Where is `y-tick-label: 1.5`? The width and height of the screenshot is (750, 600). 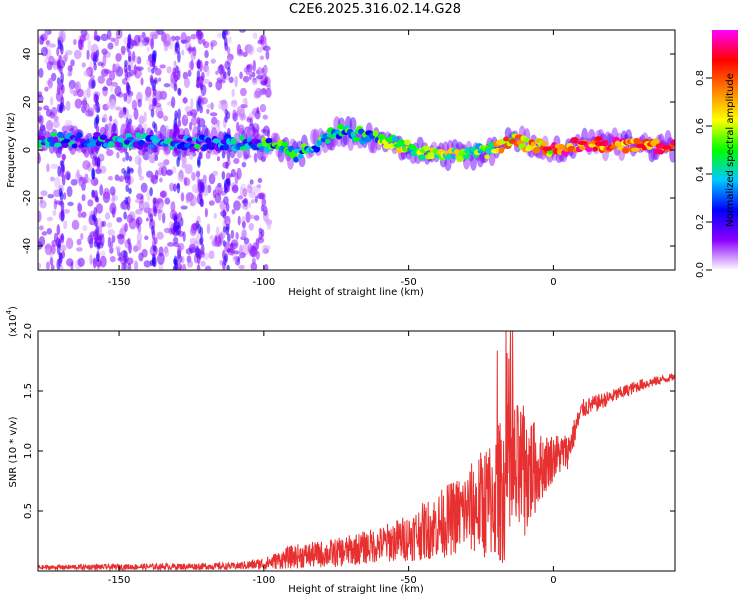 y-tick-label: 1.5 is located at coordinates (28, 391).